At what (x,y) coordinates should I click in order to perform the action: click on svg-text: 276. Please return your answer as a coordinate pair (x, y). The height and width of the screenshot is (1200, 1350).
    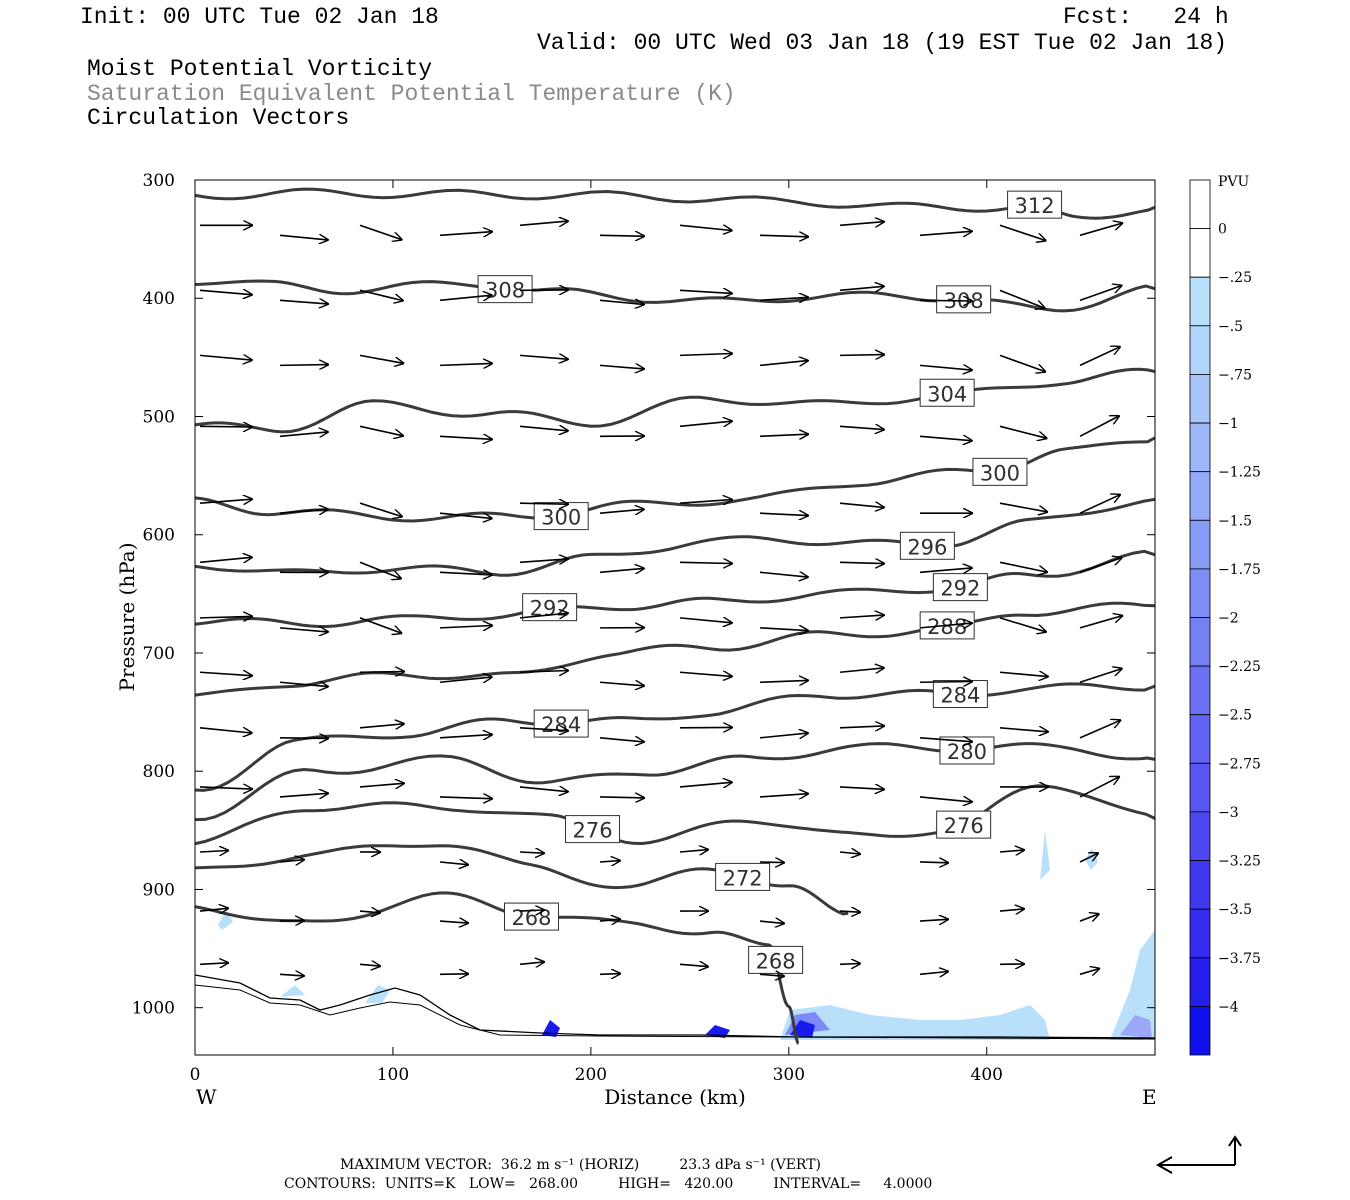
    Looking at the image, I should click on (592, 831).